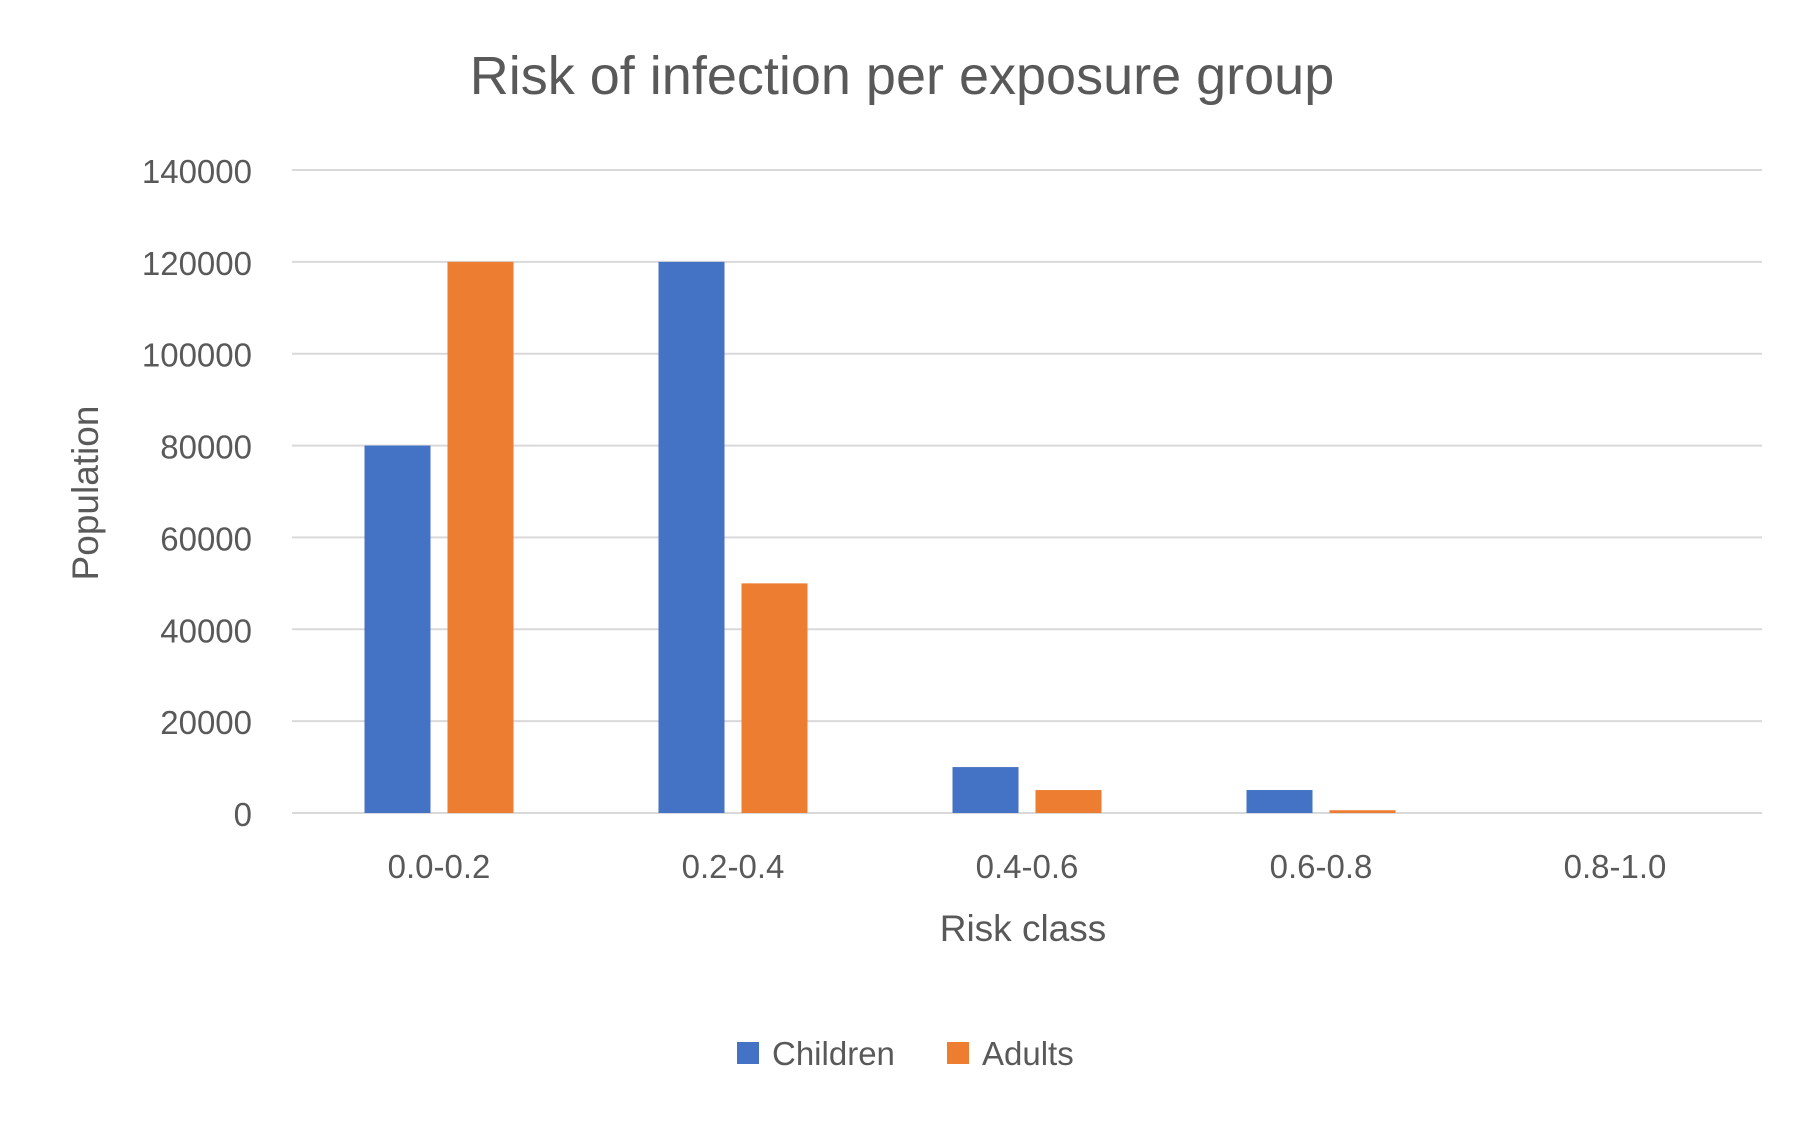 The image size is (1803, 1121). I want to click on legend: Children Adults, so click(905, 1053).